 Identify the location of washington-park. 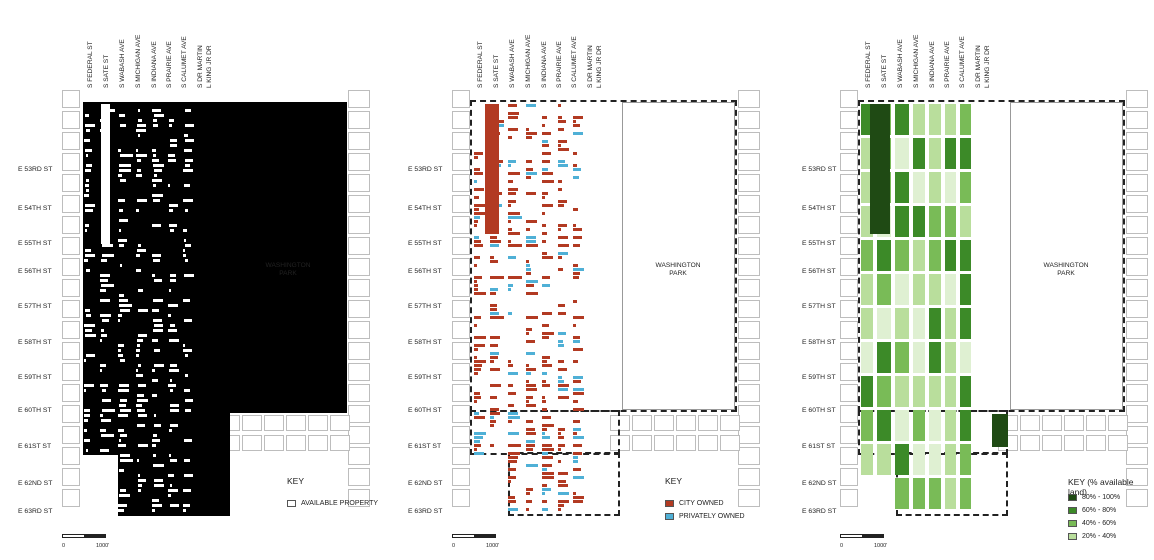
(1066, 256).